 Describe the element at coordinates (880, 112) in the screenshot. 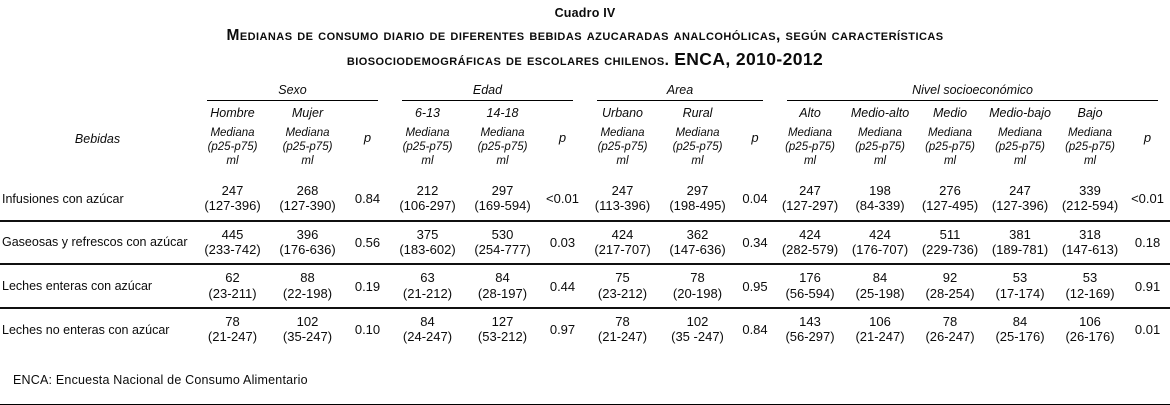

I see `col-header-medio-alto: Medio-alto` at that location.